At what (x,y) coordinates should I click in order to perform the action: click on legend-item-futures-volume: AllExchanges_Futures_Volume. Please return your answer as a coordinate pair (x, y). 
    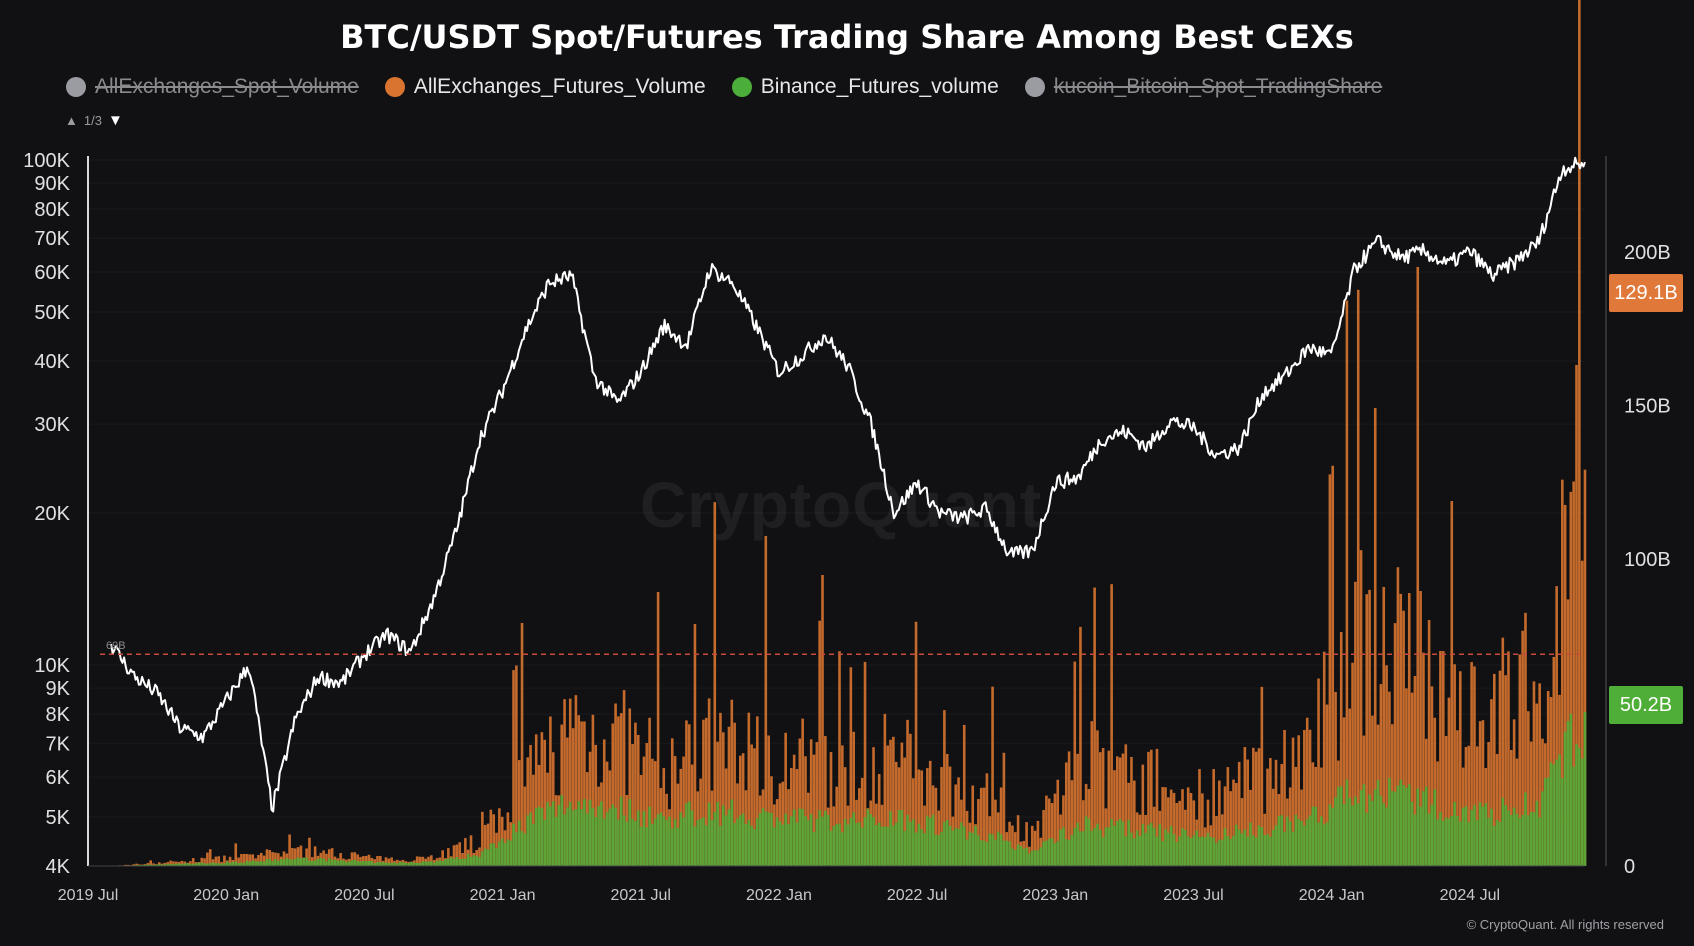
    Looking at the image, I should click on (545, 87).